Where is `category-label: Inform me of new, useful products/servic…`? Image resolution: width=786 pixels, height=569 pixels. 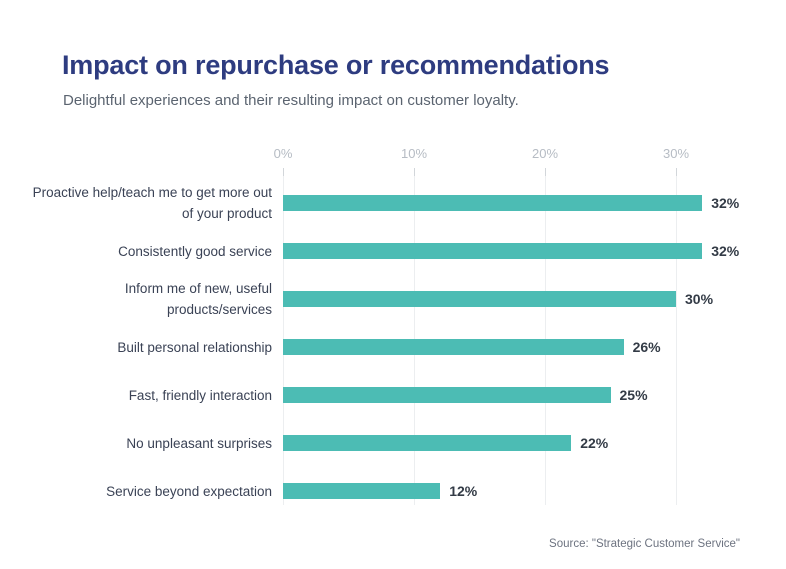
category-label: Inform me of new, useful products/servic… is located at coordinates (198, 299).